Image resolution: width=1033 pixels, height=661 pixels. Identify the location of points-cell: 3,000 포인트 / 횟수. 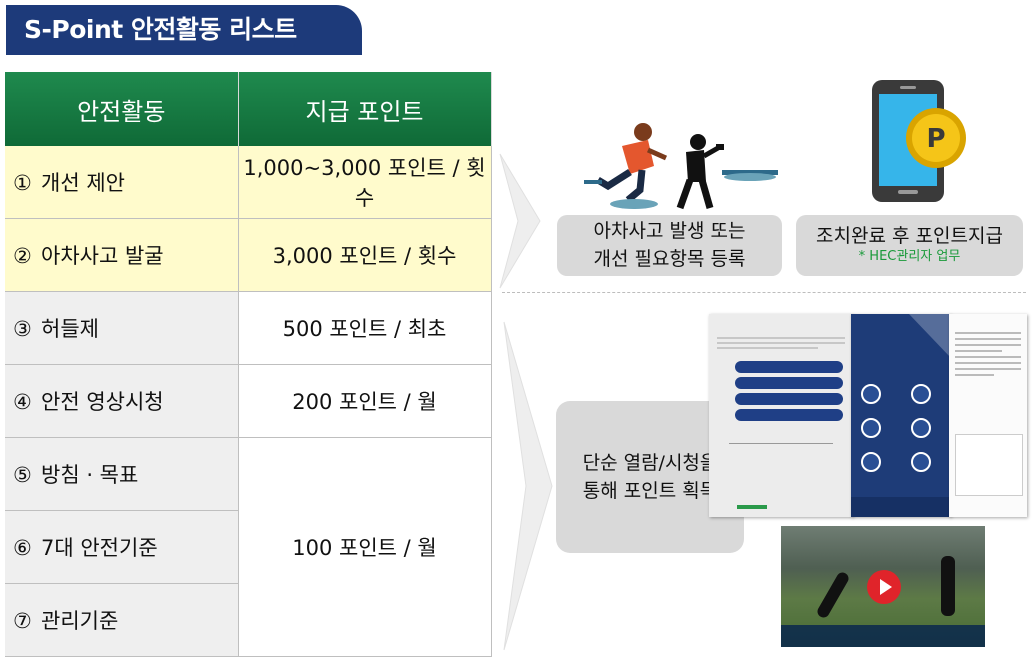
(365, 255).